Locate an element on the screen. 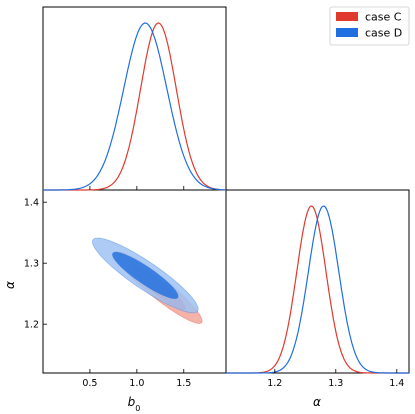  tick-label-b0: 1.5 is located at coordinates (183, 383).